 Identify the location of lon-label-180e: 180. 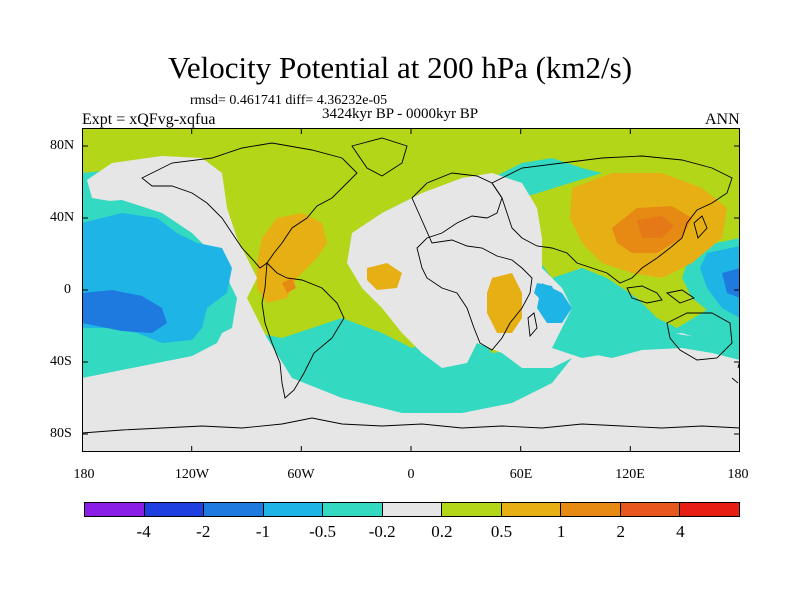
(738, 474).